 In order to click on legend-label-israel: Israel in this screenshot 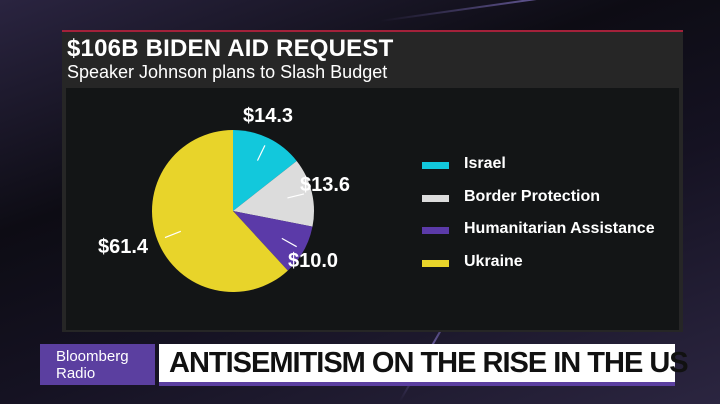, I will do `click(485, 163)`.